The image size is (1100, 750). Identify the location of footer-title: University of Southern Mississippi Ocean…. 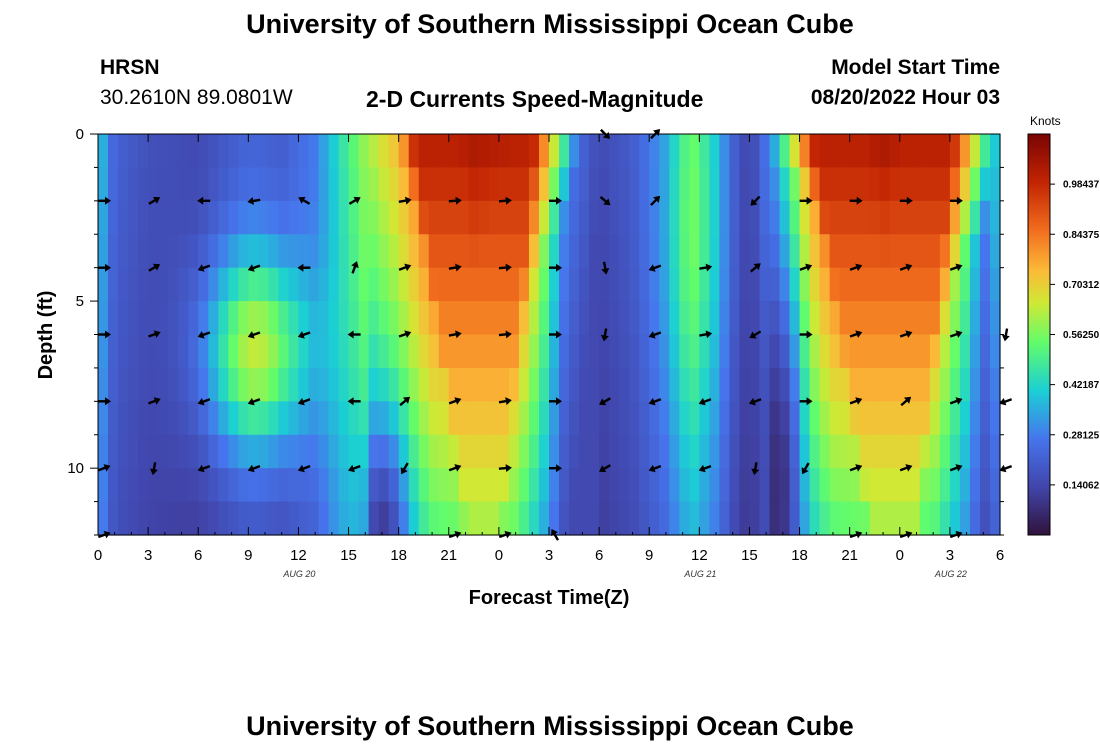
(550, 726).